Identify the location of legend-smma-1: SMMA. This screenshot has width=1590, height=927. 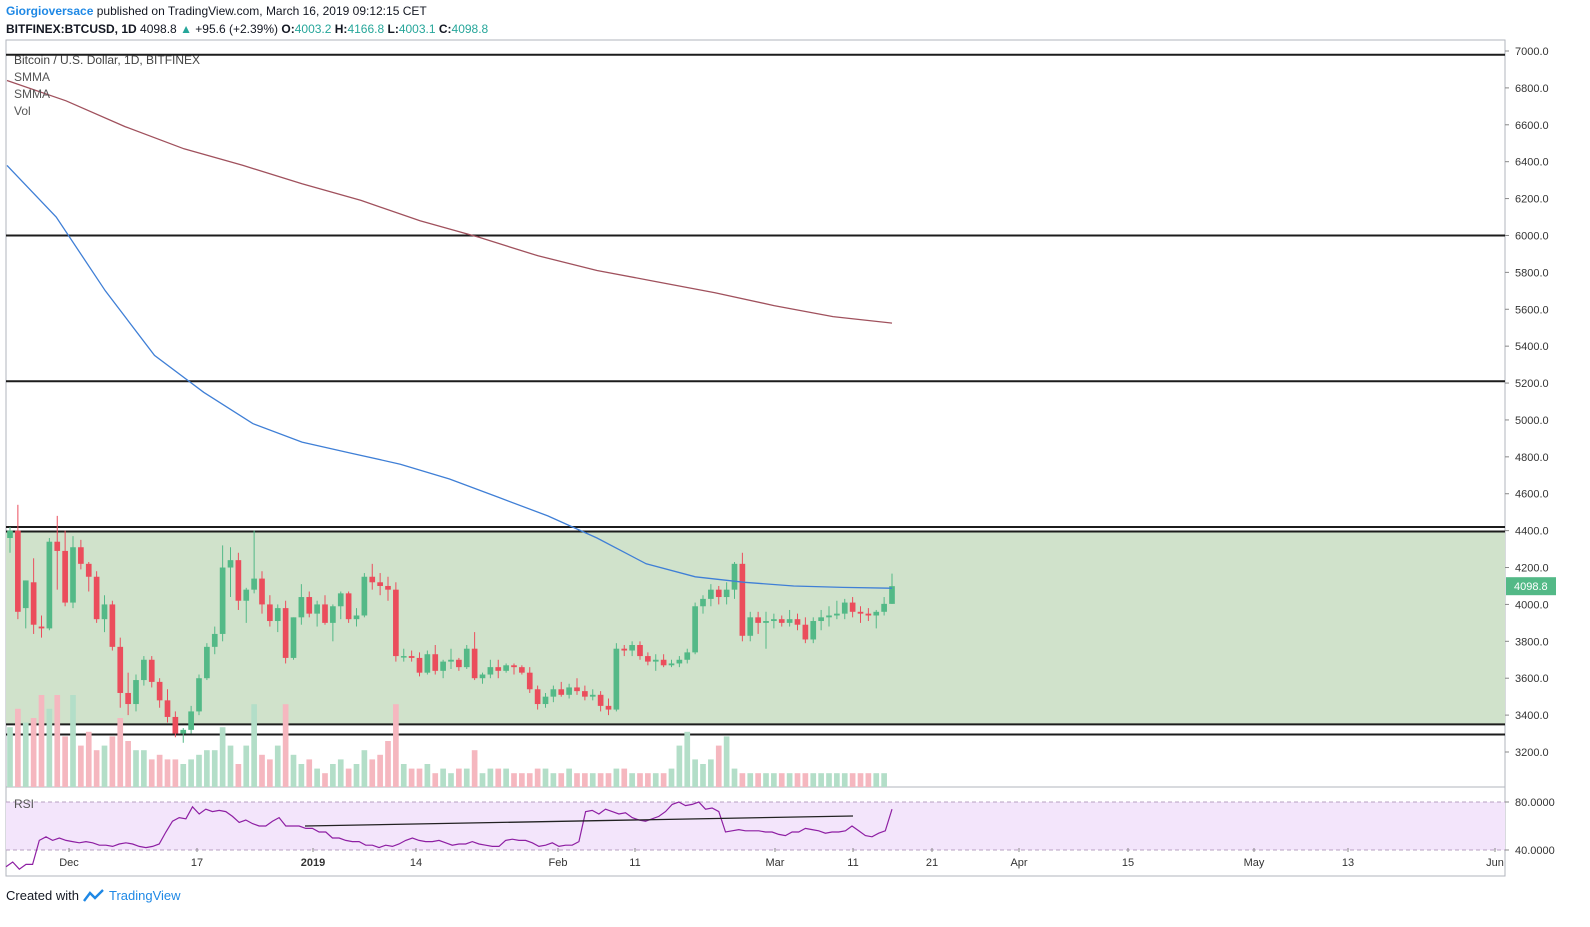
(32, 77).